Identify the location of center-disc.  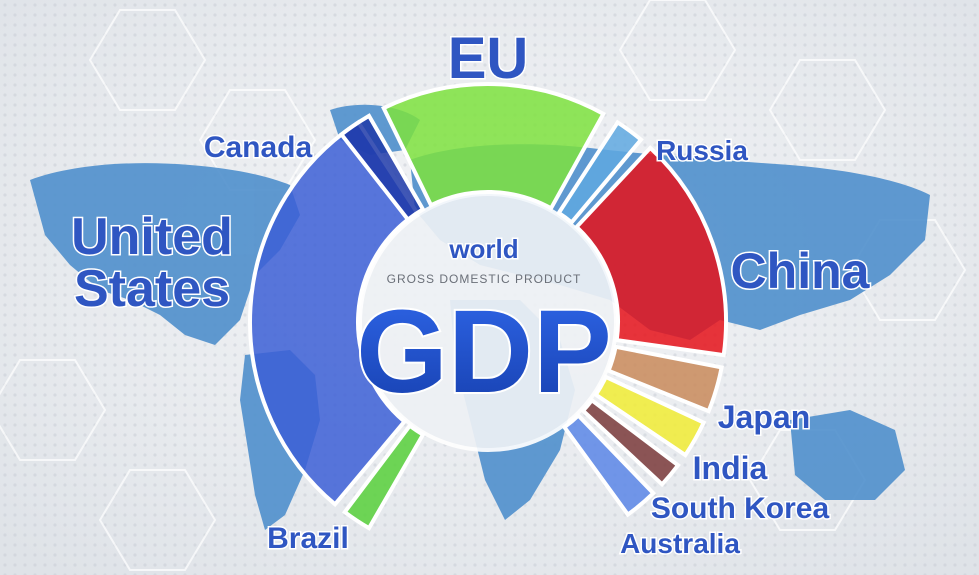
(488, 322).